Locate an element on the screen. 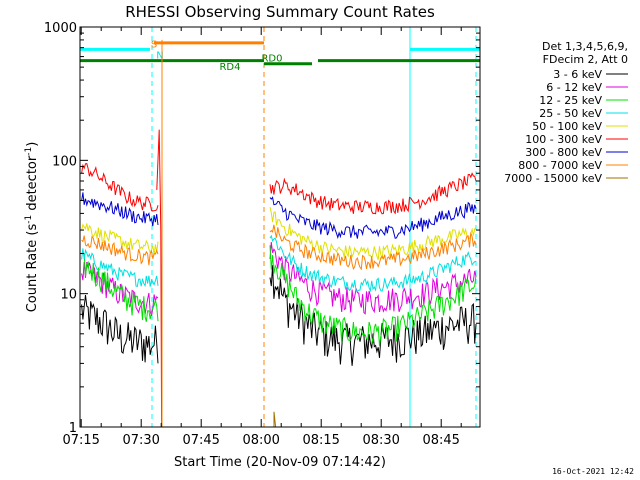 The width and height of the screenshot is (640, 480). legend-label: 6 - 12 keV is located at coordinates (574, 87).